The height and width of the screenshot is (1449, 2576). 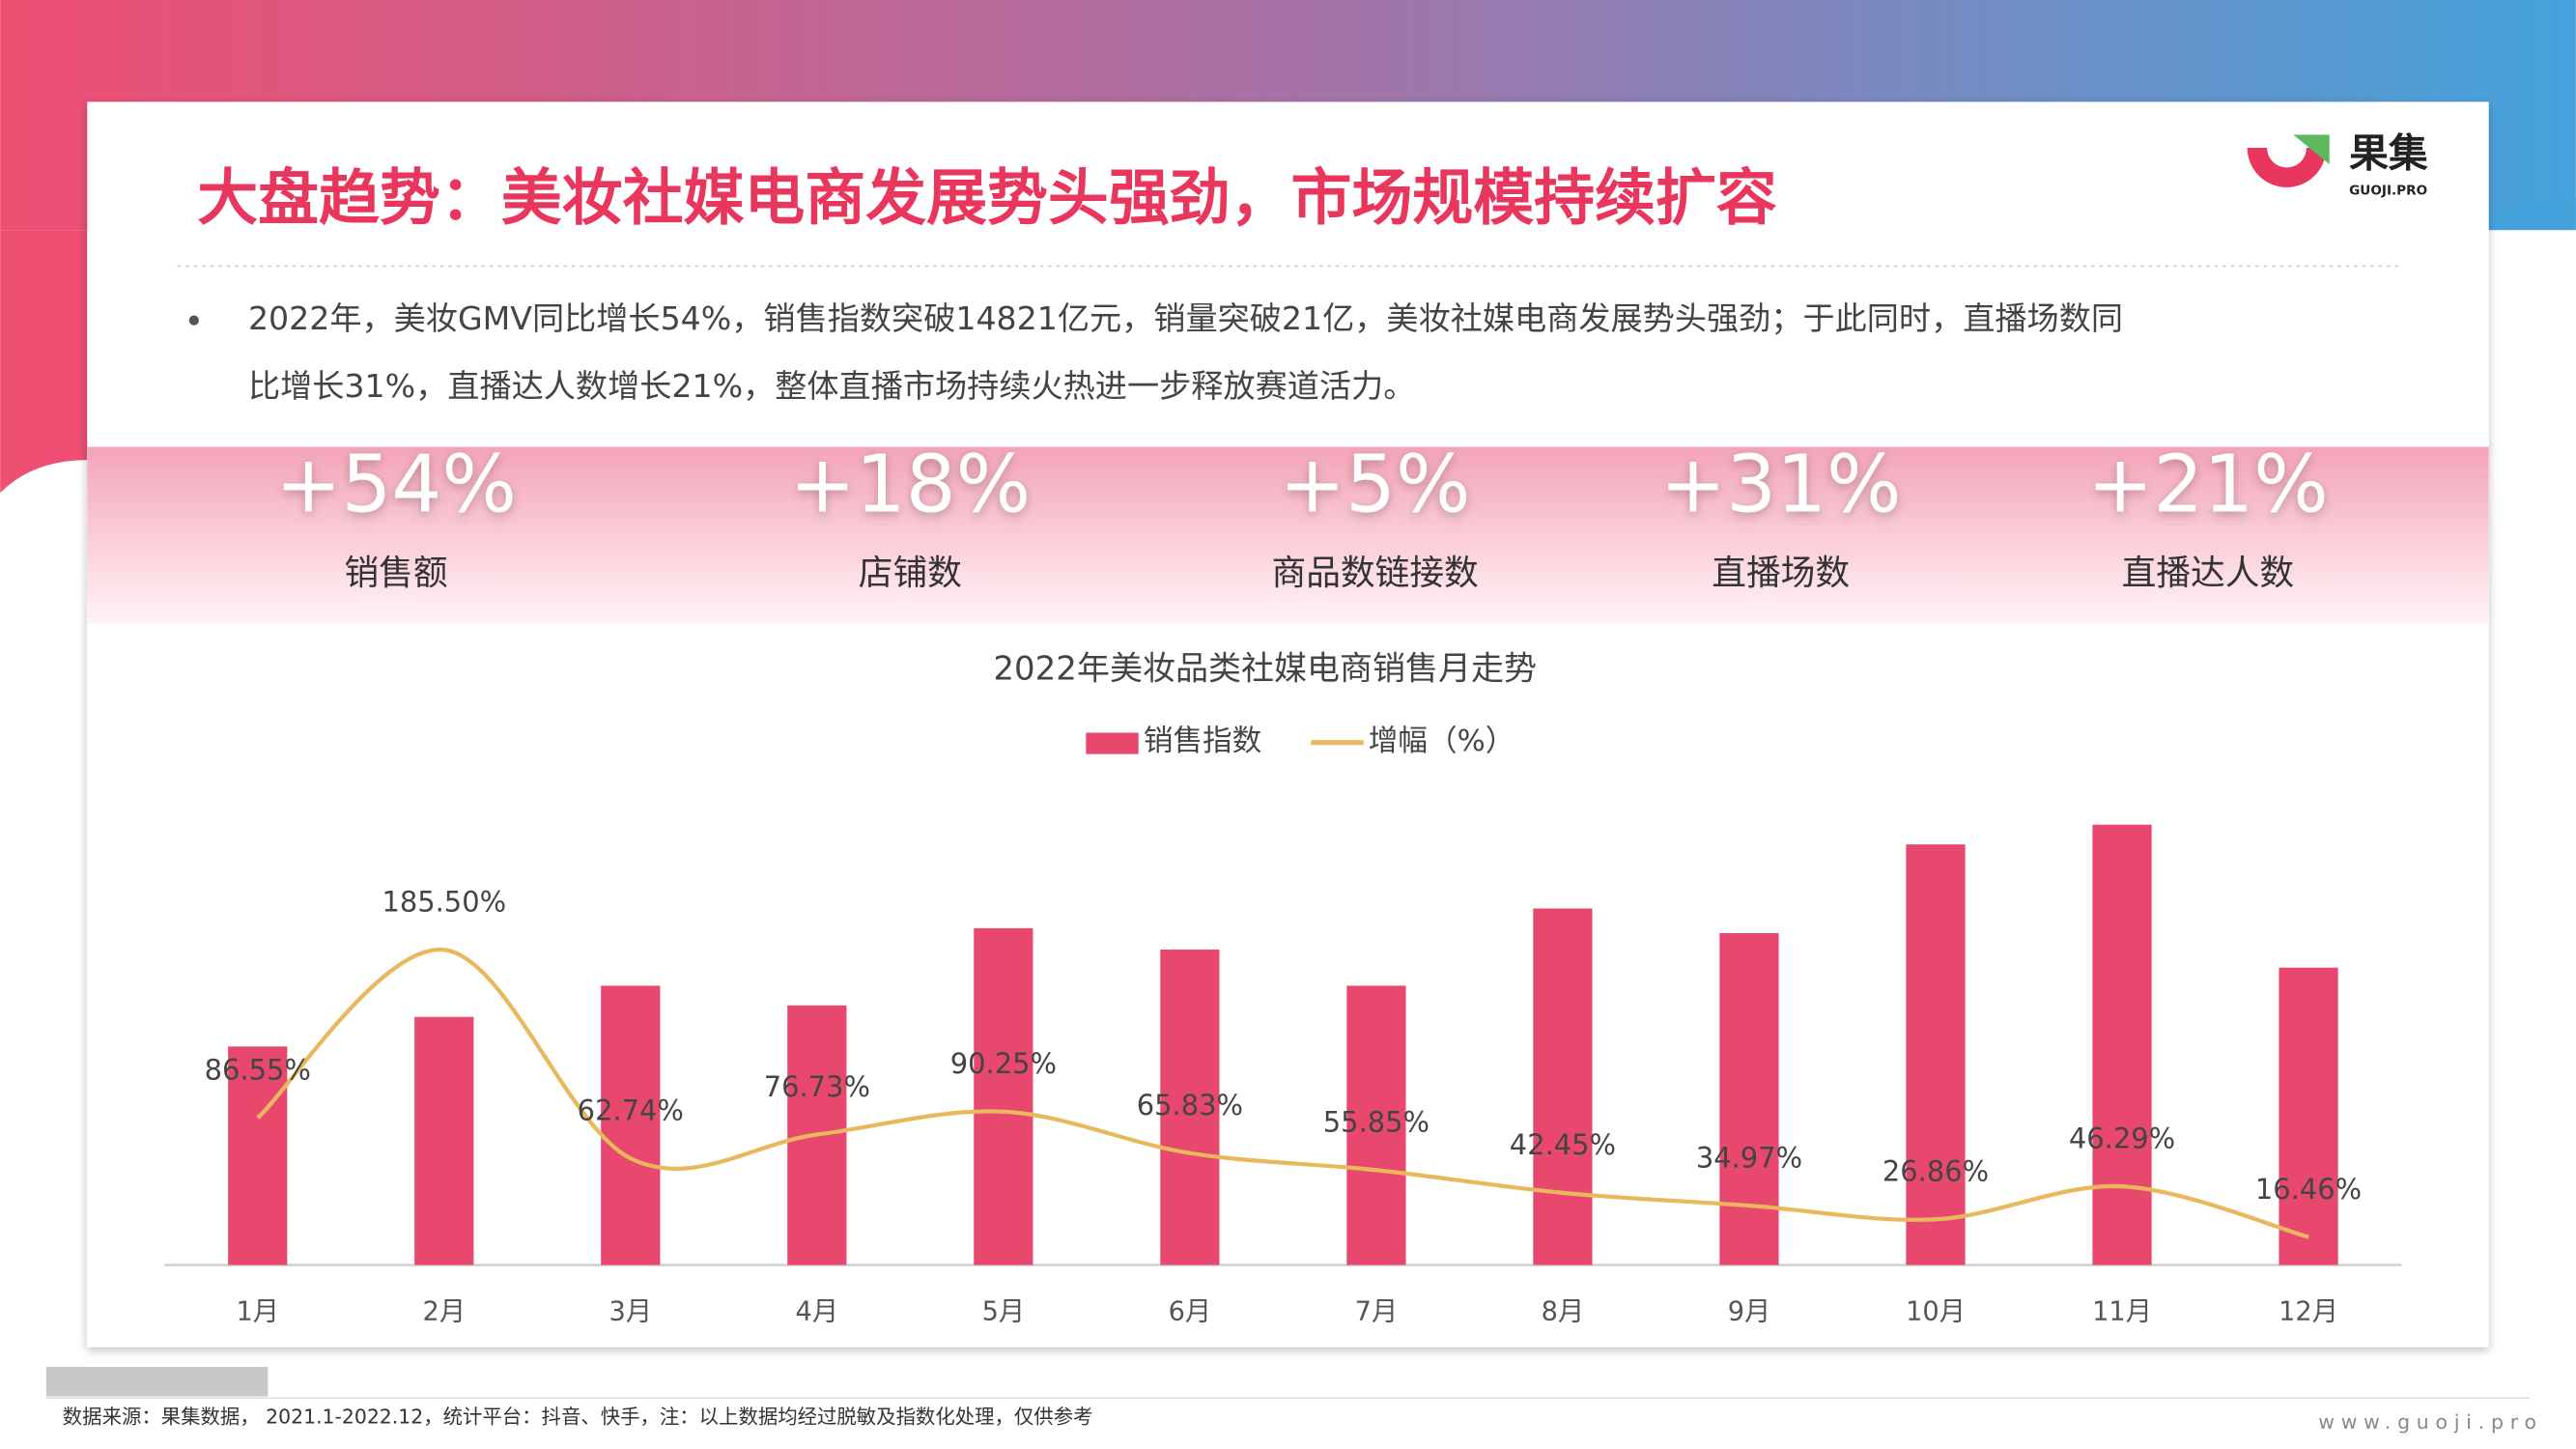 I want to click on x-tick-label: 3月, so click(x=631, y=1311).